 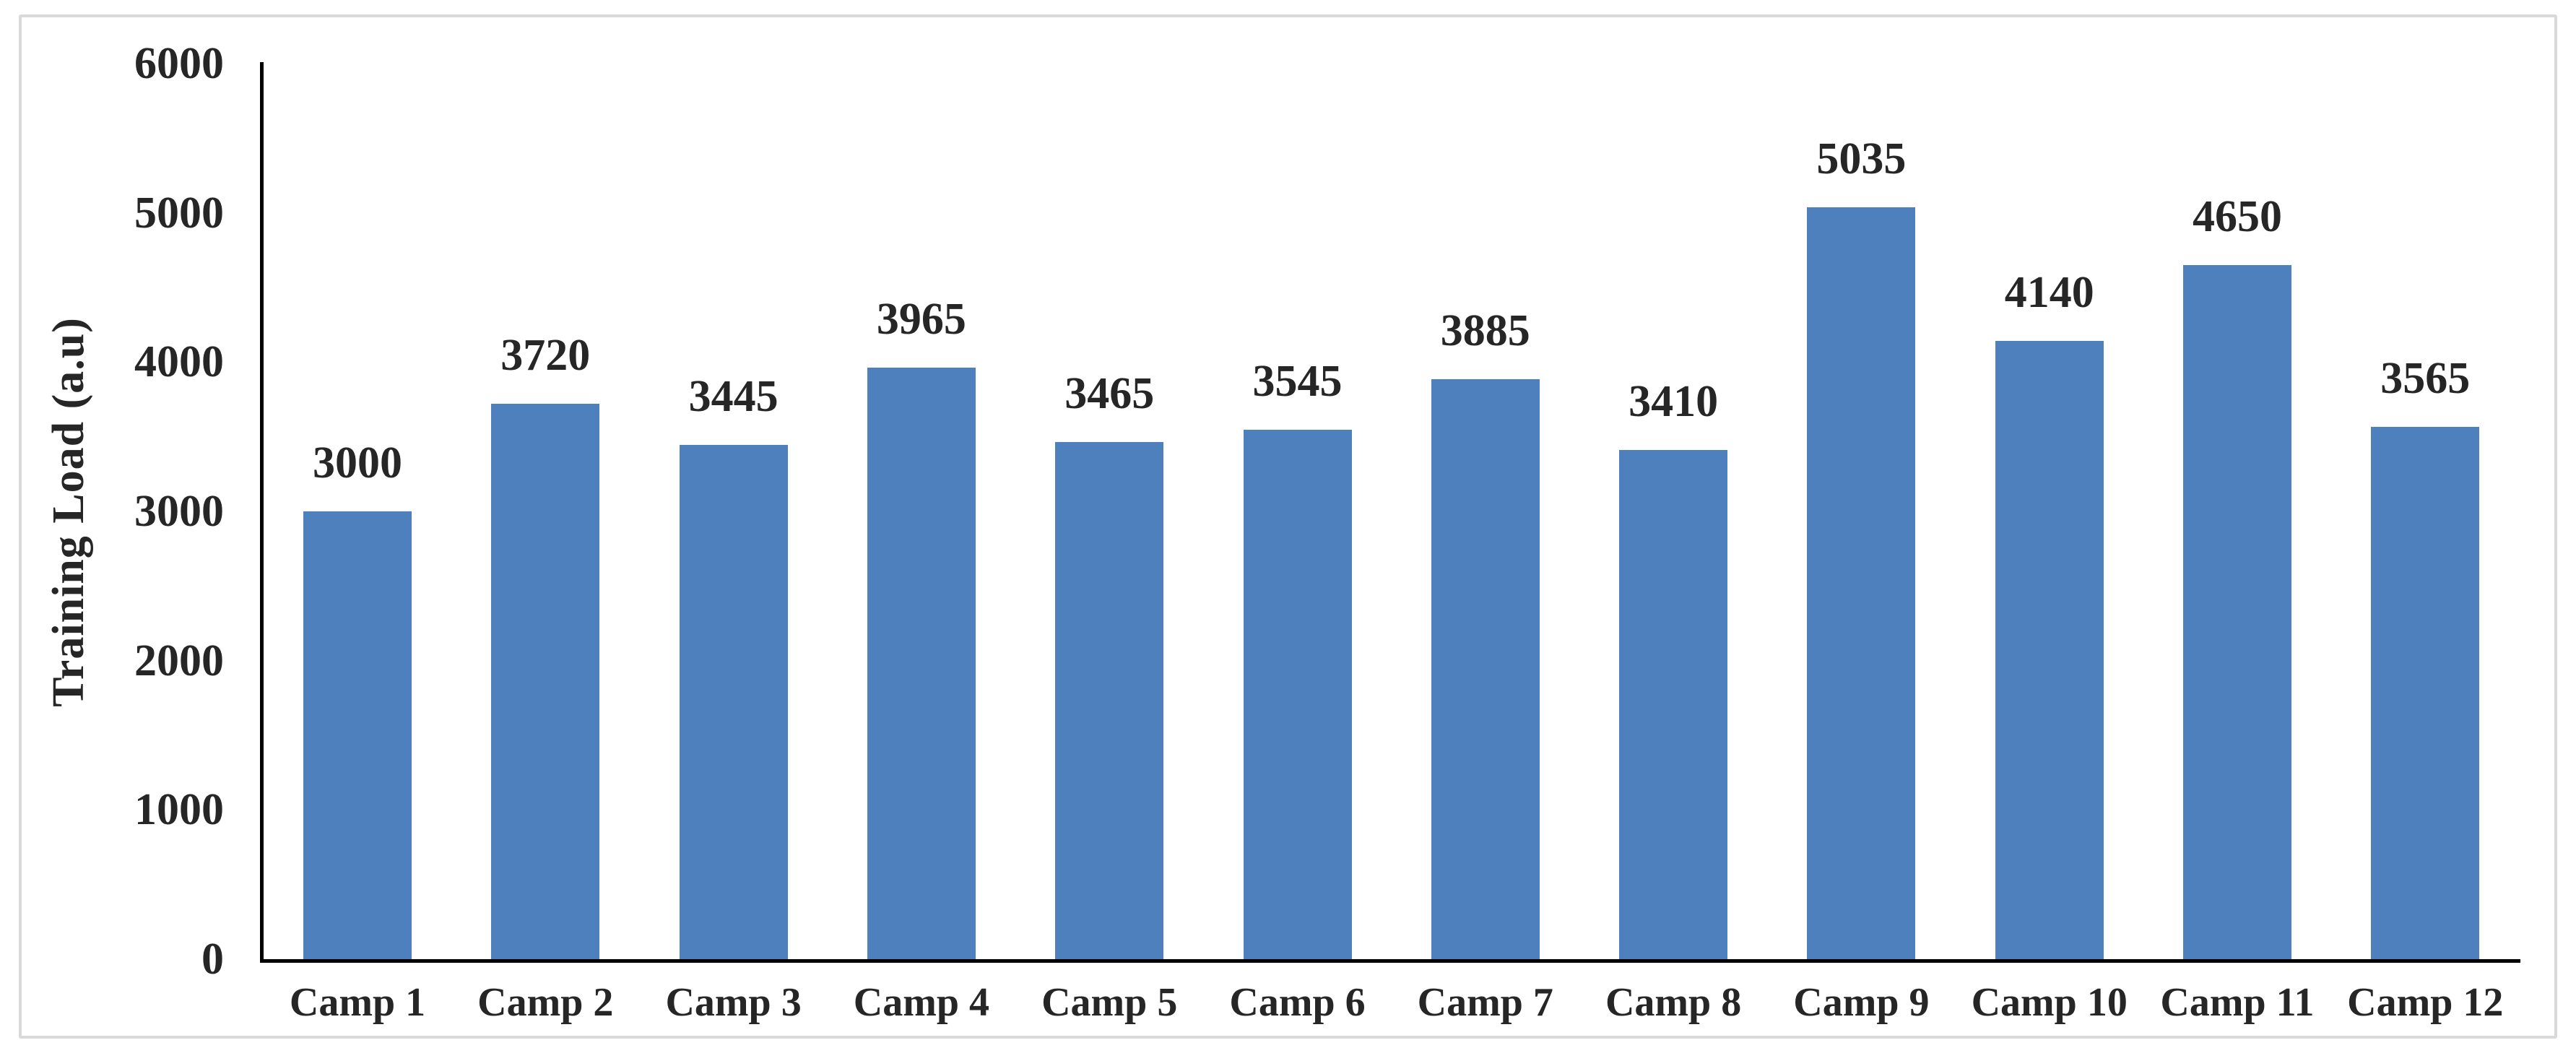 What do you see at coordinates (1674, 402) in the screenshot?
I see `bar-value-label: 3410` at bounding box center [1674, 402].